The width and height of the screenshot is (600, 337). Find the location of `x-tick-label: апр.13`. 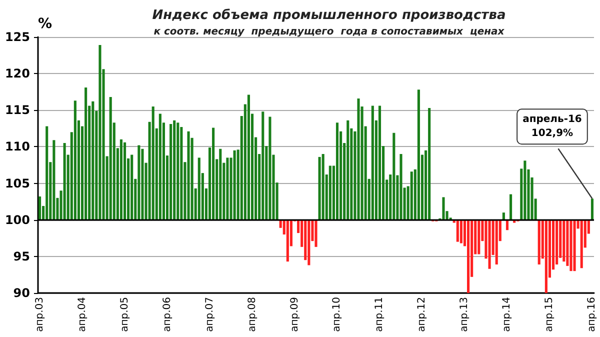

x-tick-label: апр.13 is located at coordinates (464, 314).